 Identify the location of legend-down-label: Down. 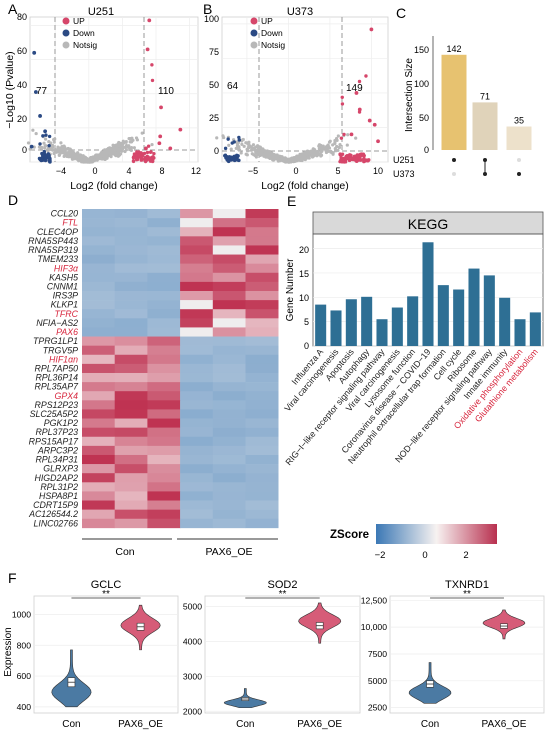
(272, 33).